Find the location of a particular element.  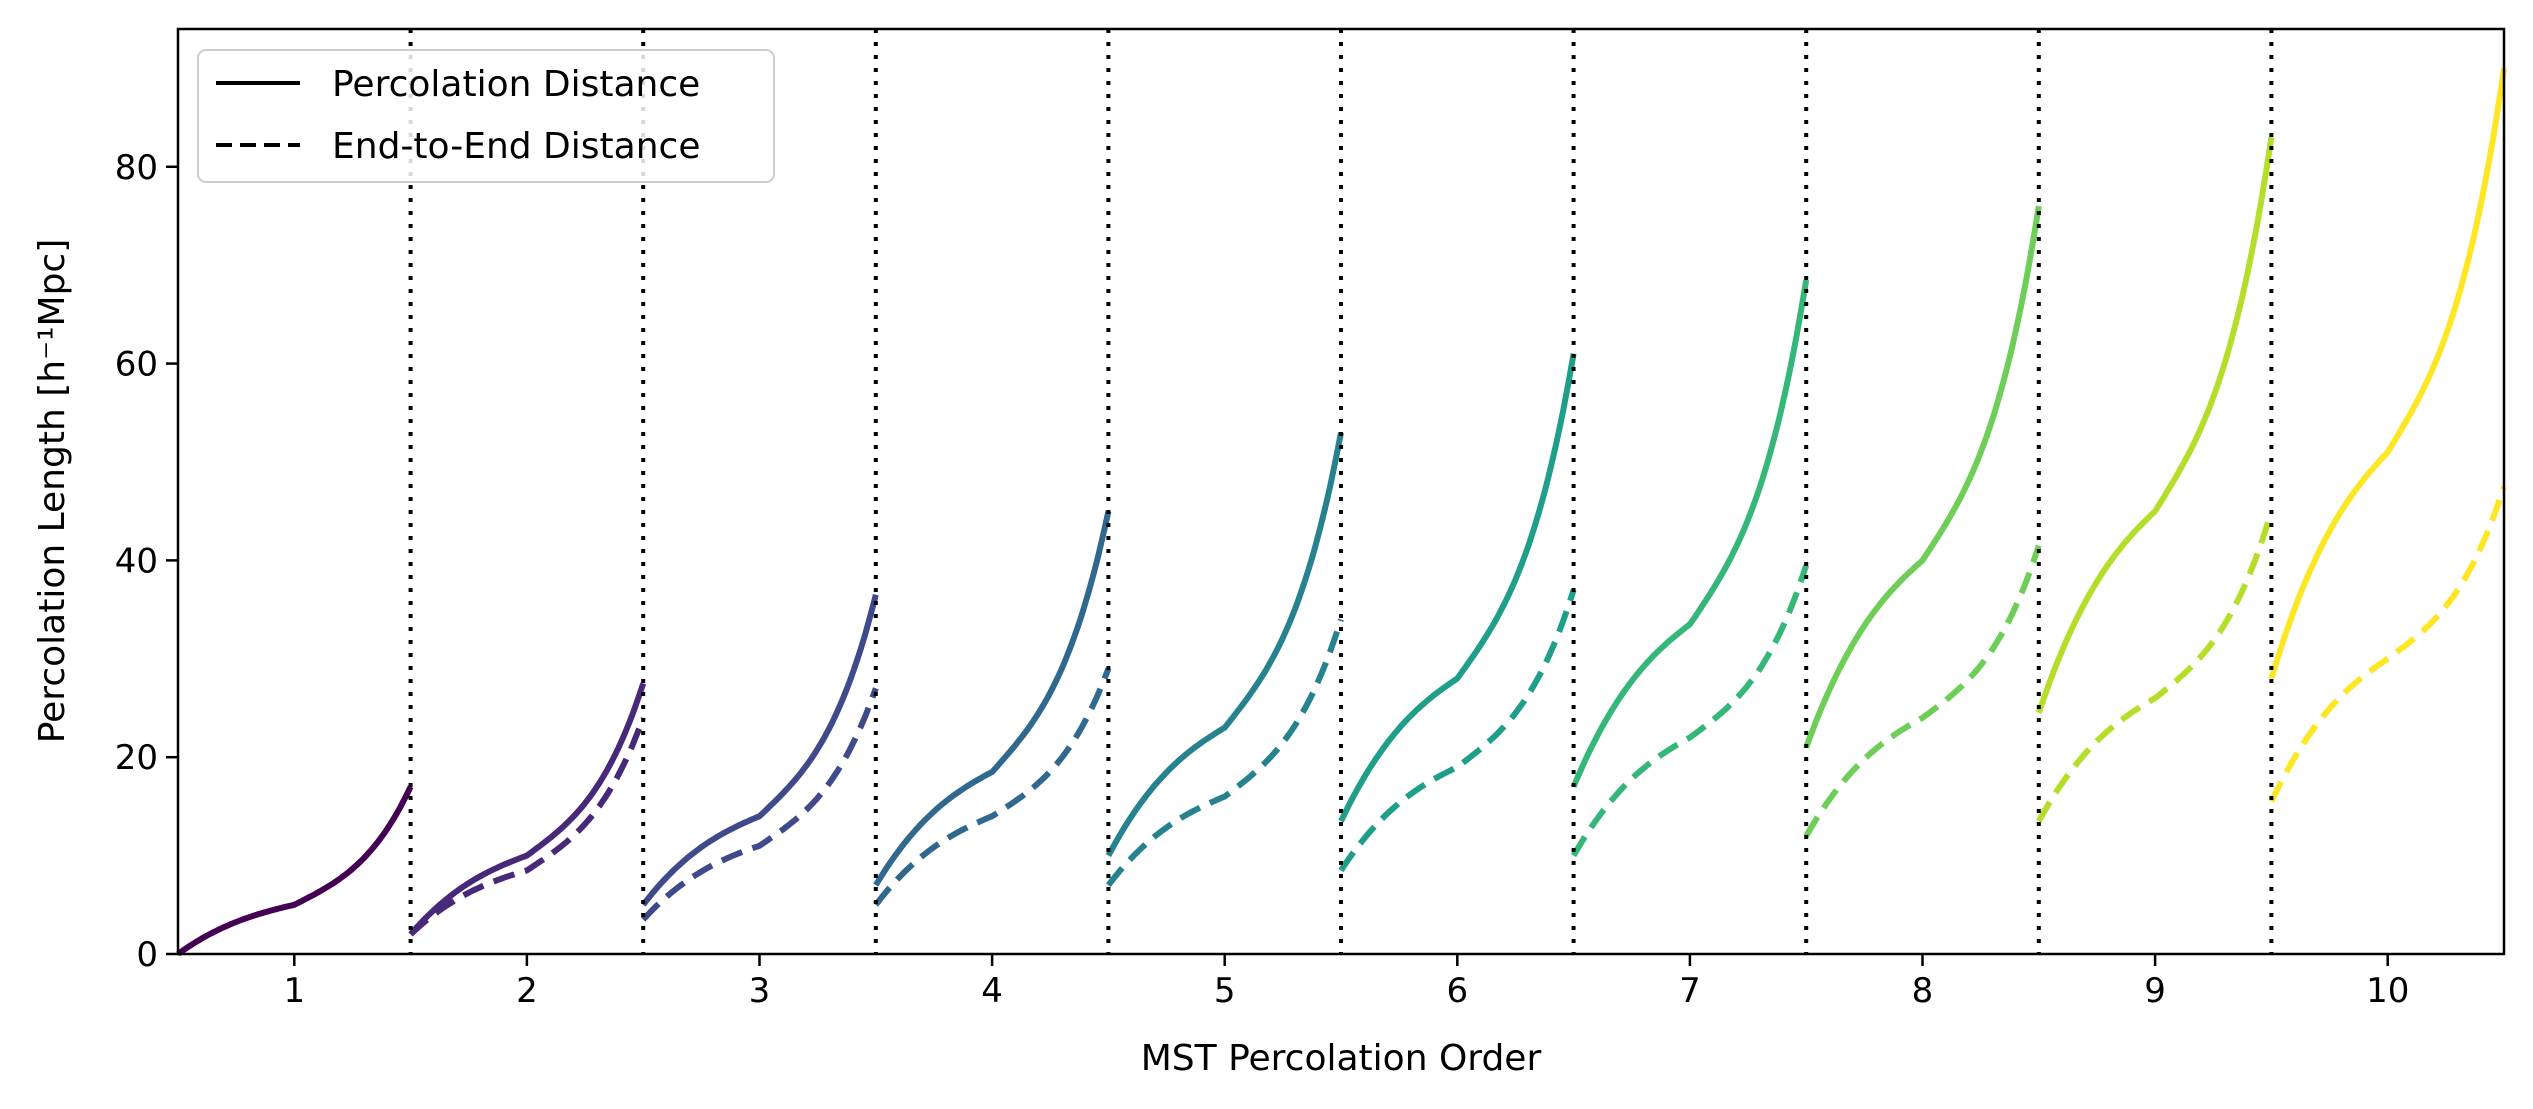

x-tick-label: 3 is located at coordinates (760, 991).